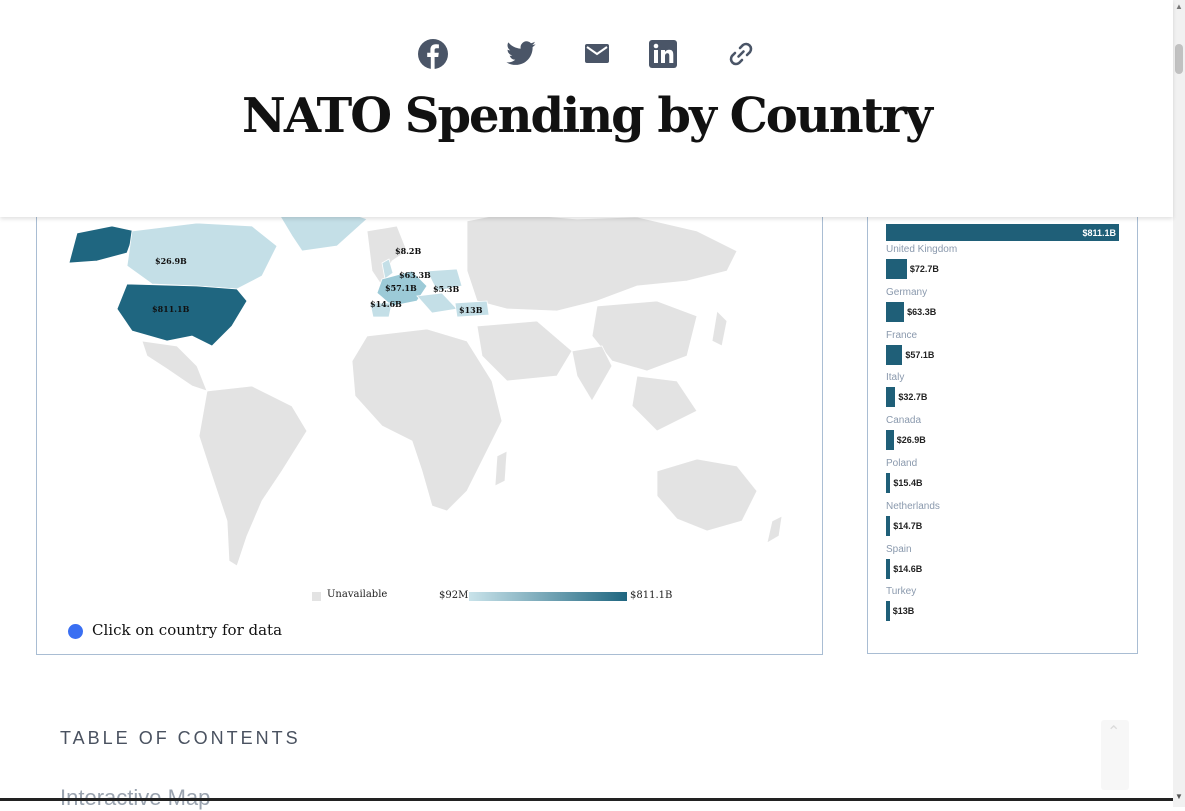 Image resolution: width=1185 pixels, height=811 pixels. I want to click on bar-value-label: $32.7B, so click(913, 397).